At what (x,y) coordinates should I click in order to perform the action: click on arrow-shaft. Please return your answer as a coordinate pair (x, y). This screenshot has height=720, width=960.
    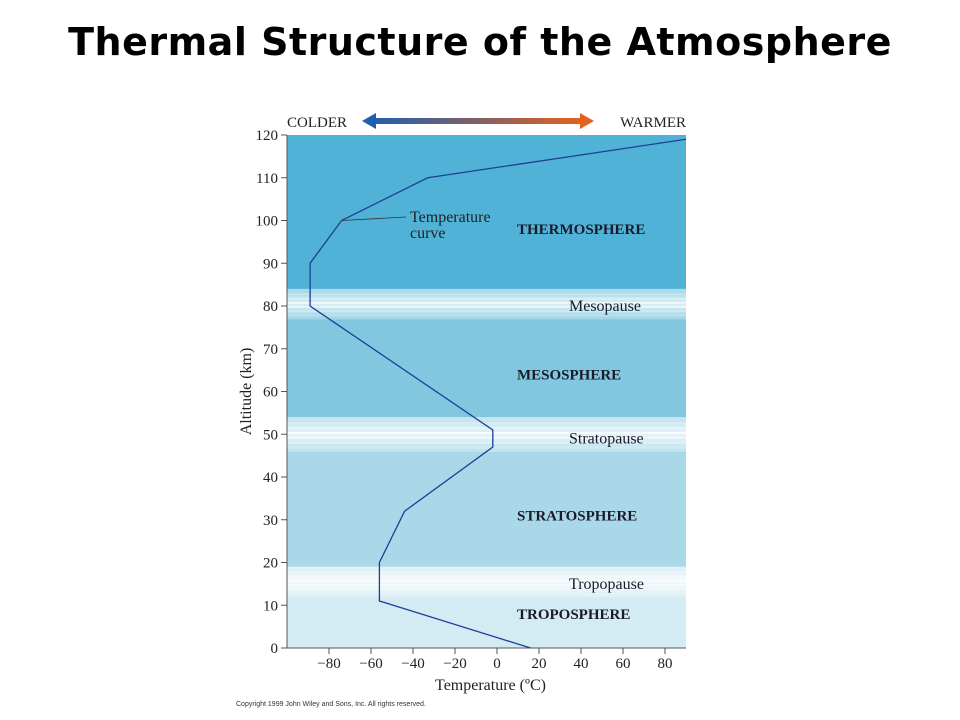
    Looking at the image, I should click on (477, 121).